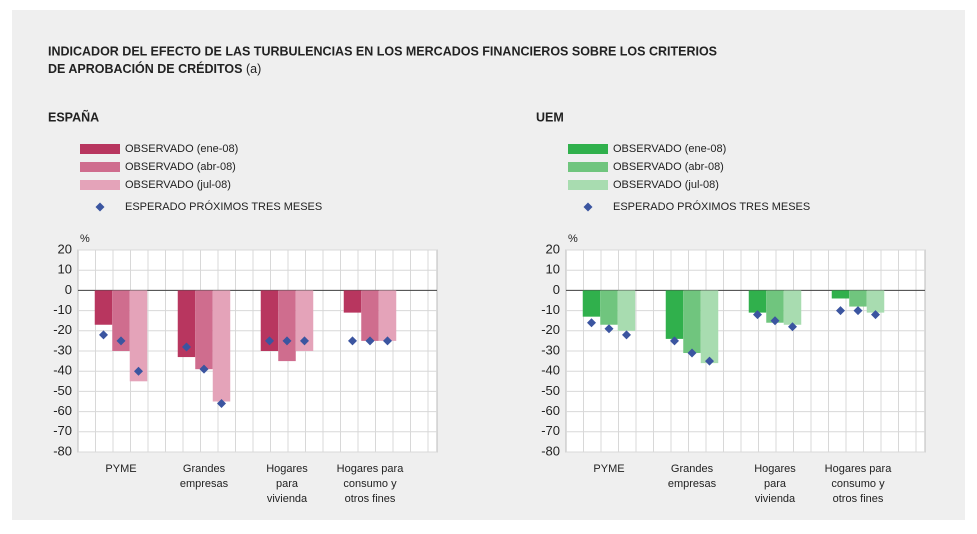 The height and width of the screenshot is (534, 977). What do you see at coordinates (692, 484) in the screenshot?
I see `x-tick-label: empresas` at bounding box center [692, 484].